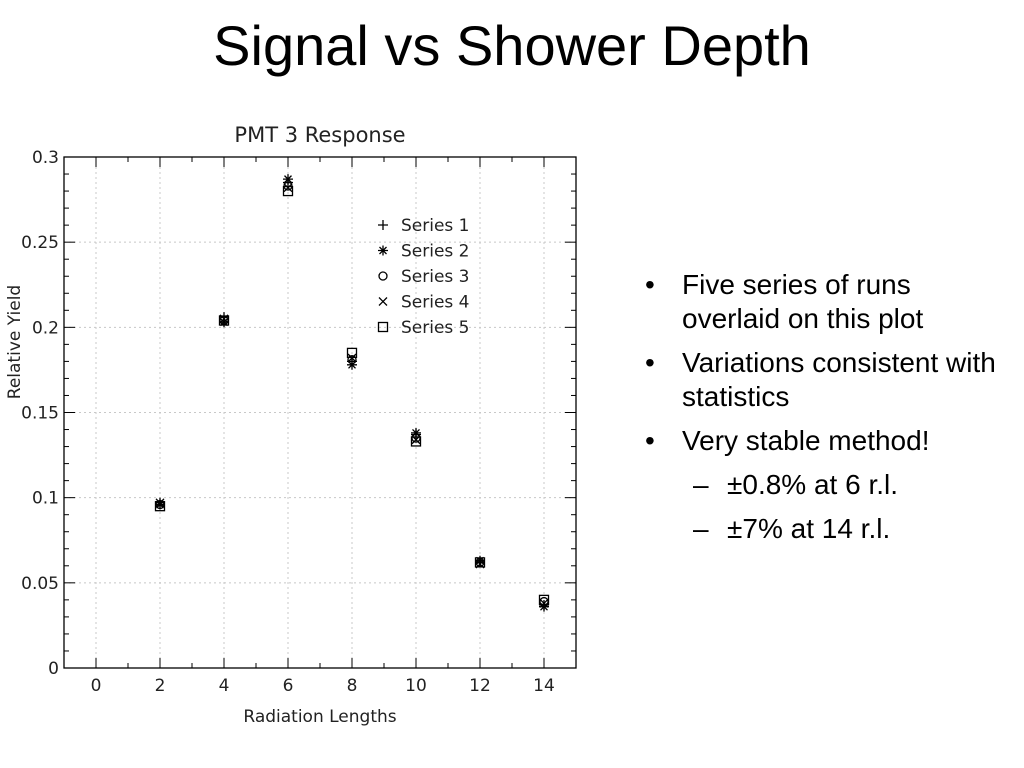 The height and width of the screenshot is (768, 1024). What do you see at coordinates (319, 135) in the screenshot?
I see `chart-title: PMT 3 Response` at bounding box center [319, 135].